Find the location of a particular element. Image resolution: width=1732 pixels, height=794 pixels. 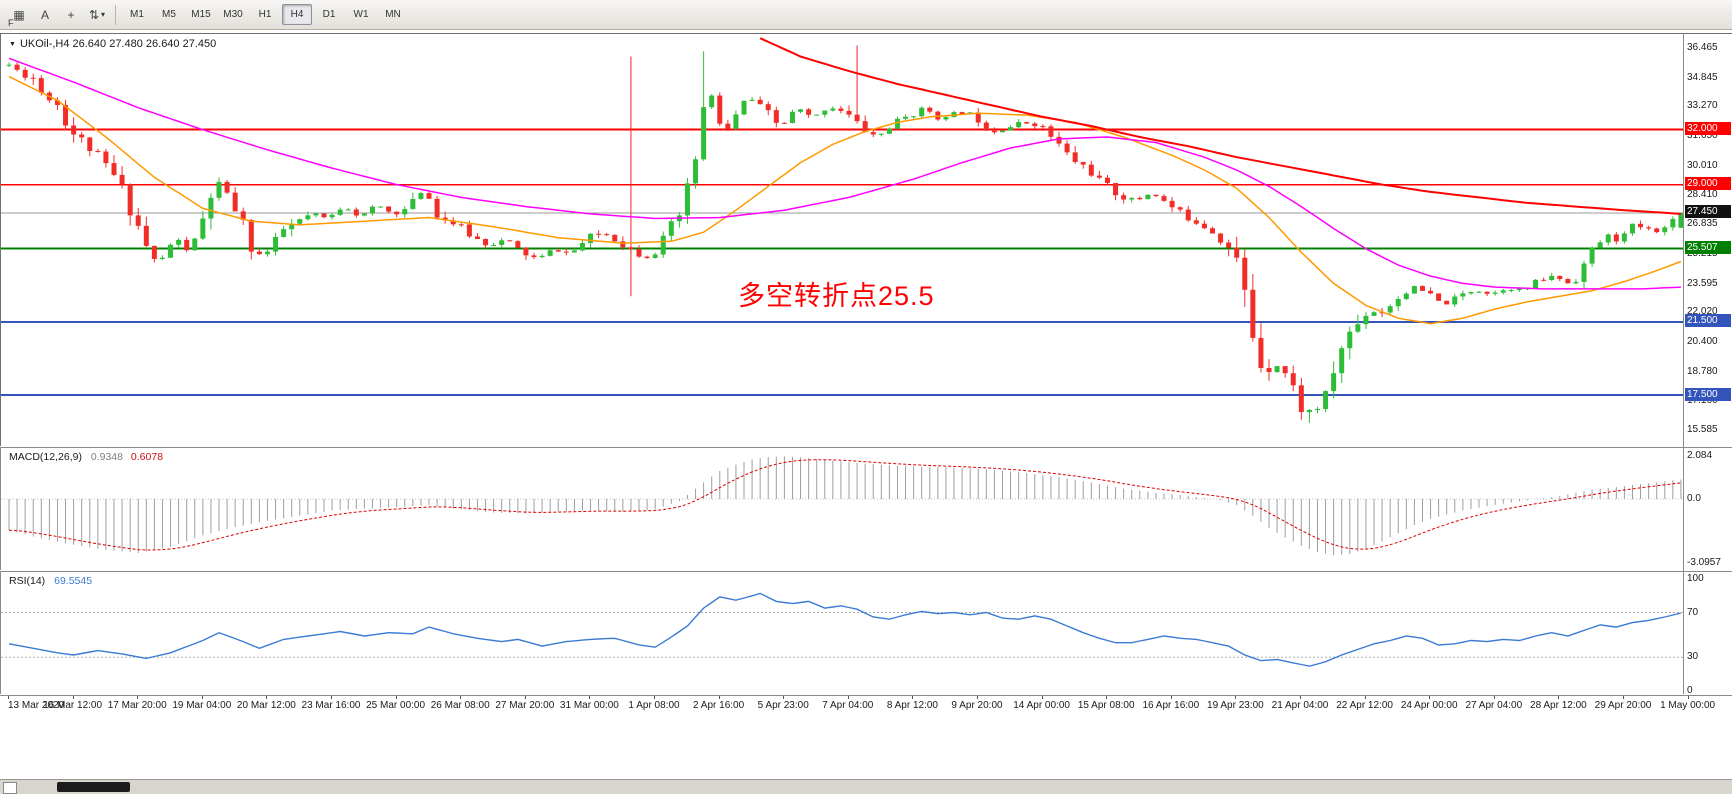

macd-tick-label: 2.084 is located at coordinates (1700, 455).